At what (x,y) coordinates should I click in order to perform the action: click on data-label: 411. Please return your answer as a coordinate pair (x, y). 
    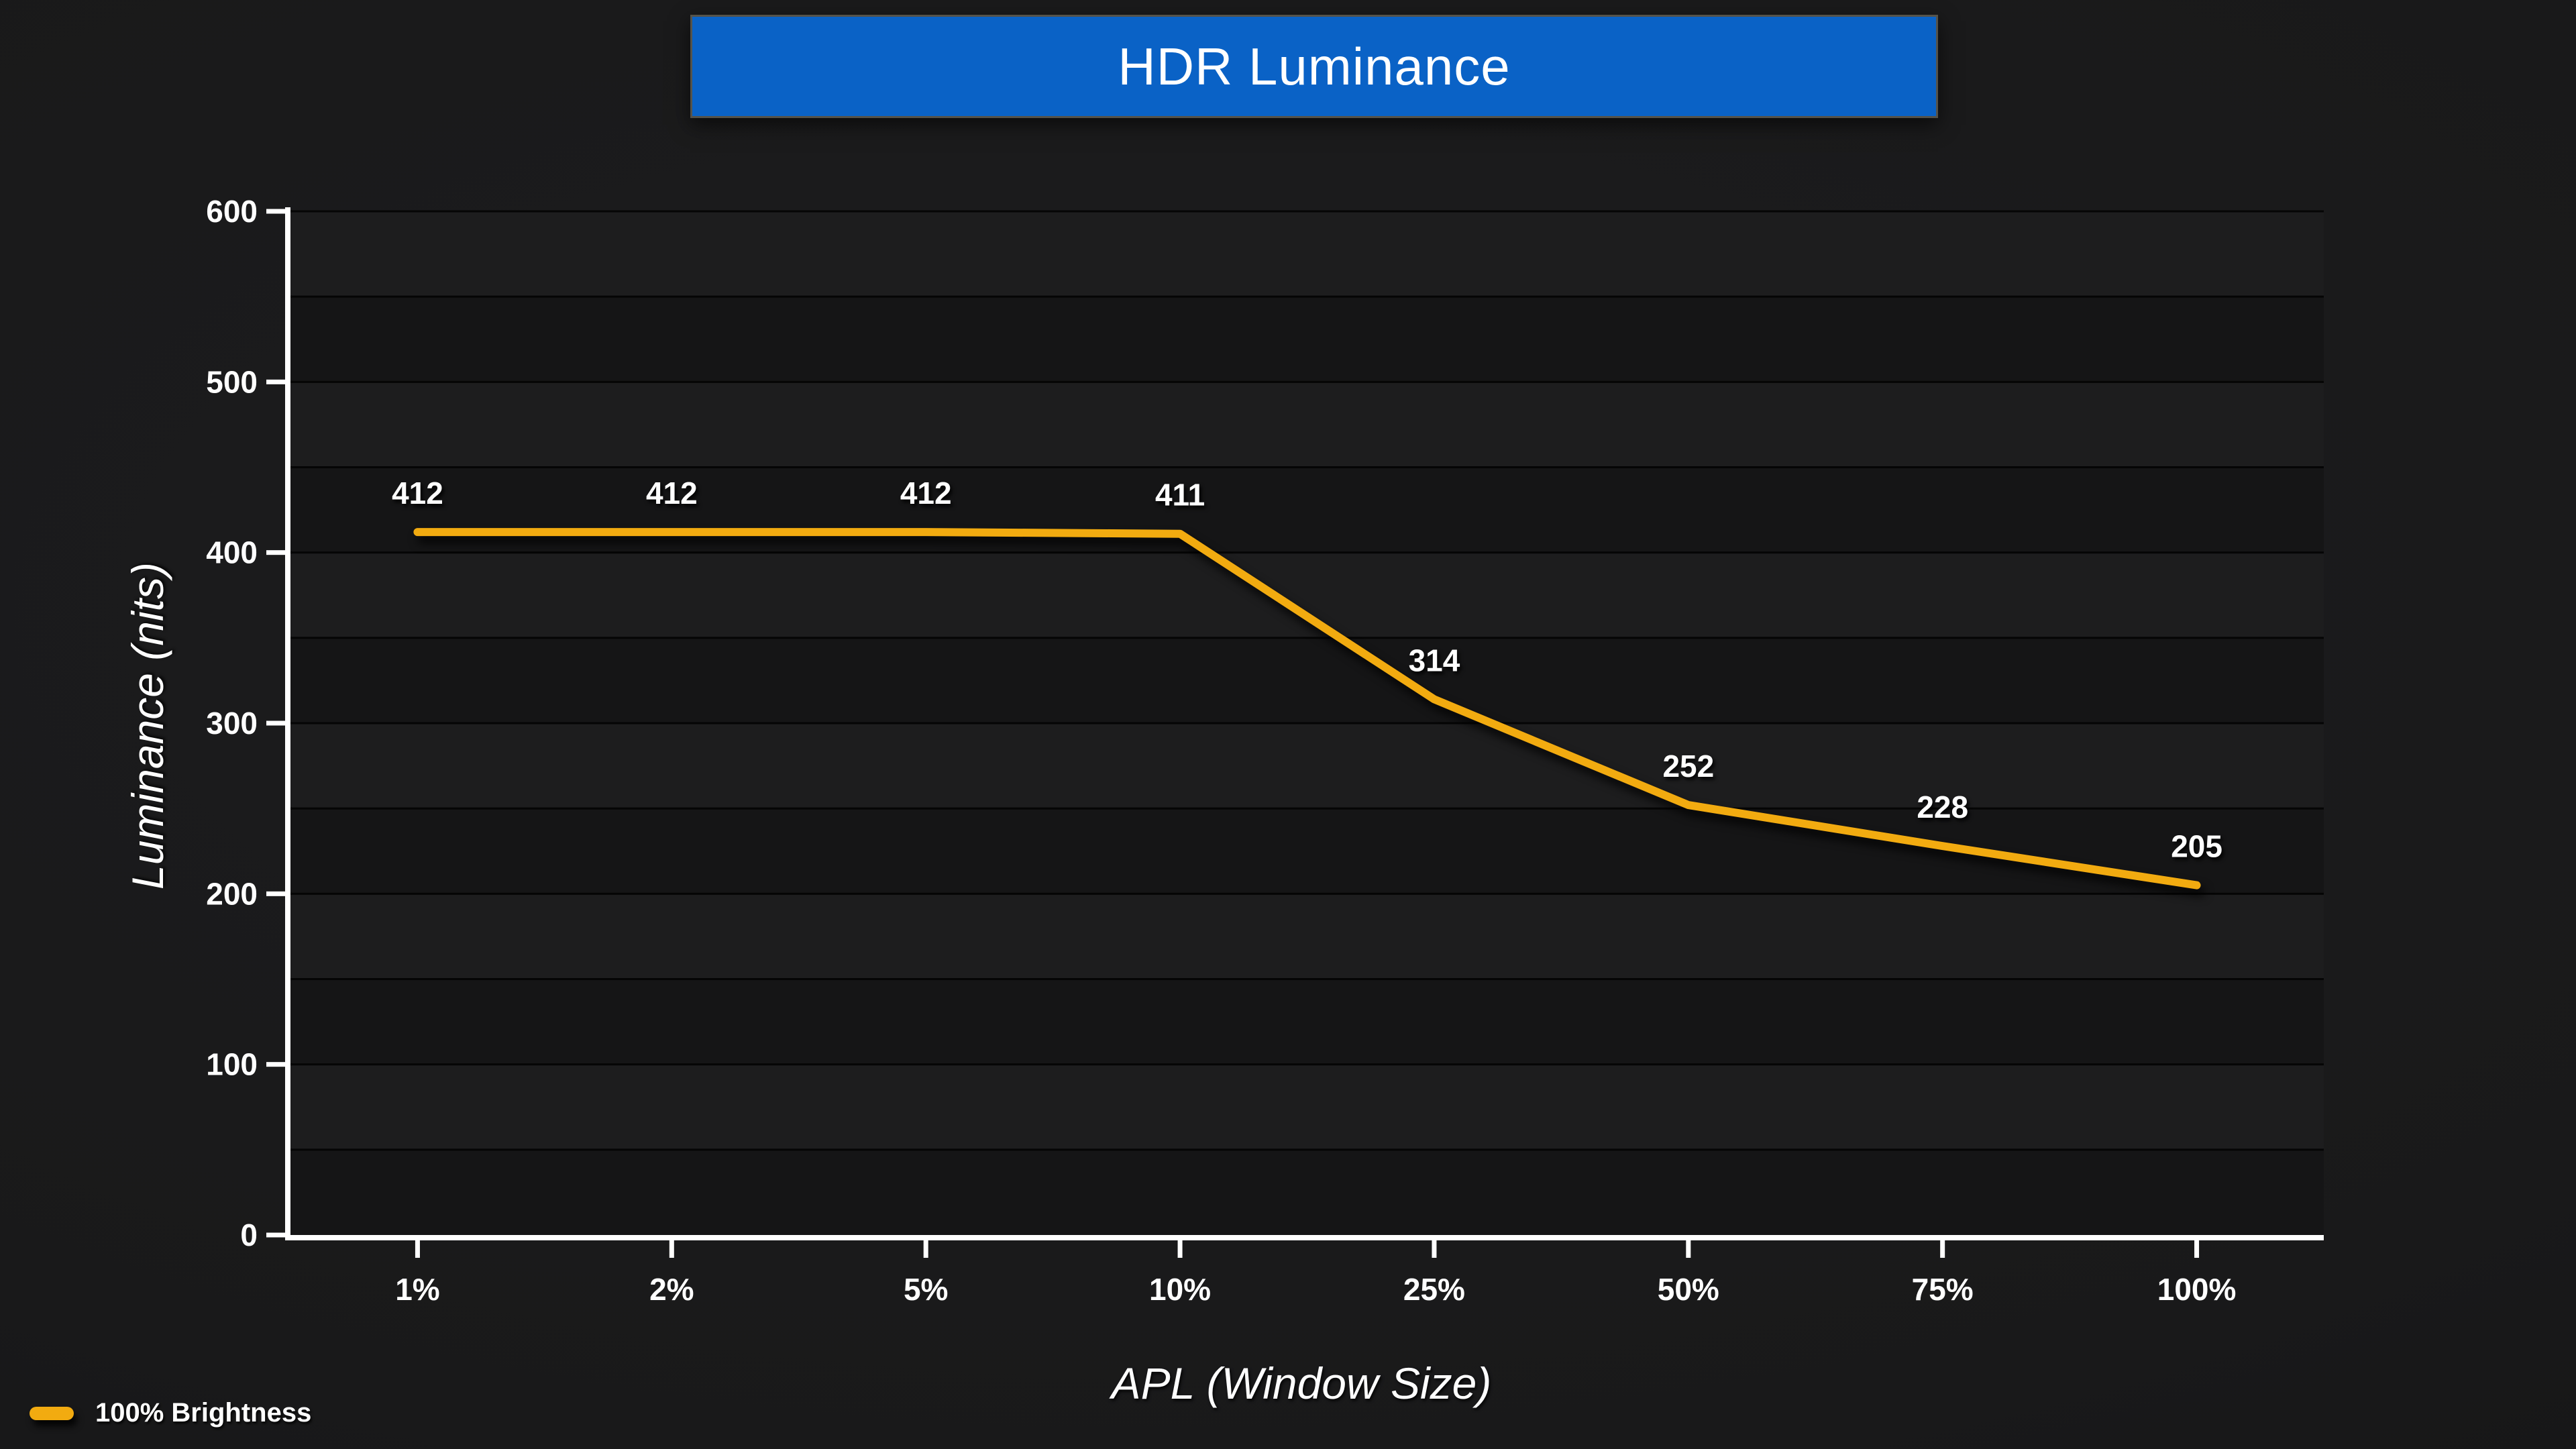
    Looking at the image, I should click on (1180, 495).